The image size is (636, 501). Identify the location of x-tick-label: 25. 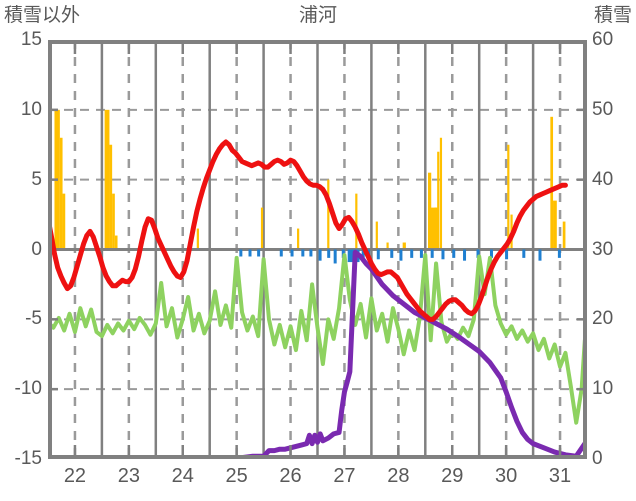
(236, 476).